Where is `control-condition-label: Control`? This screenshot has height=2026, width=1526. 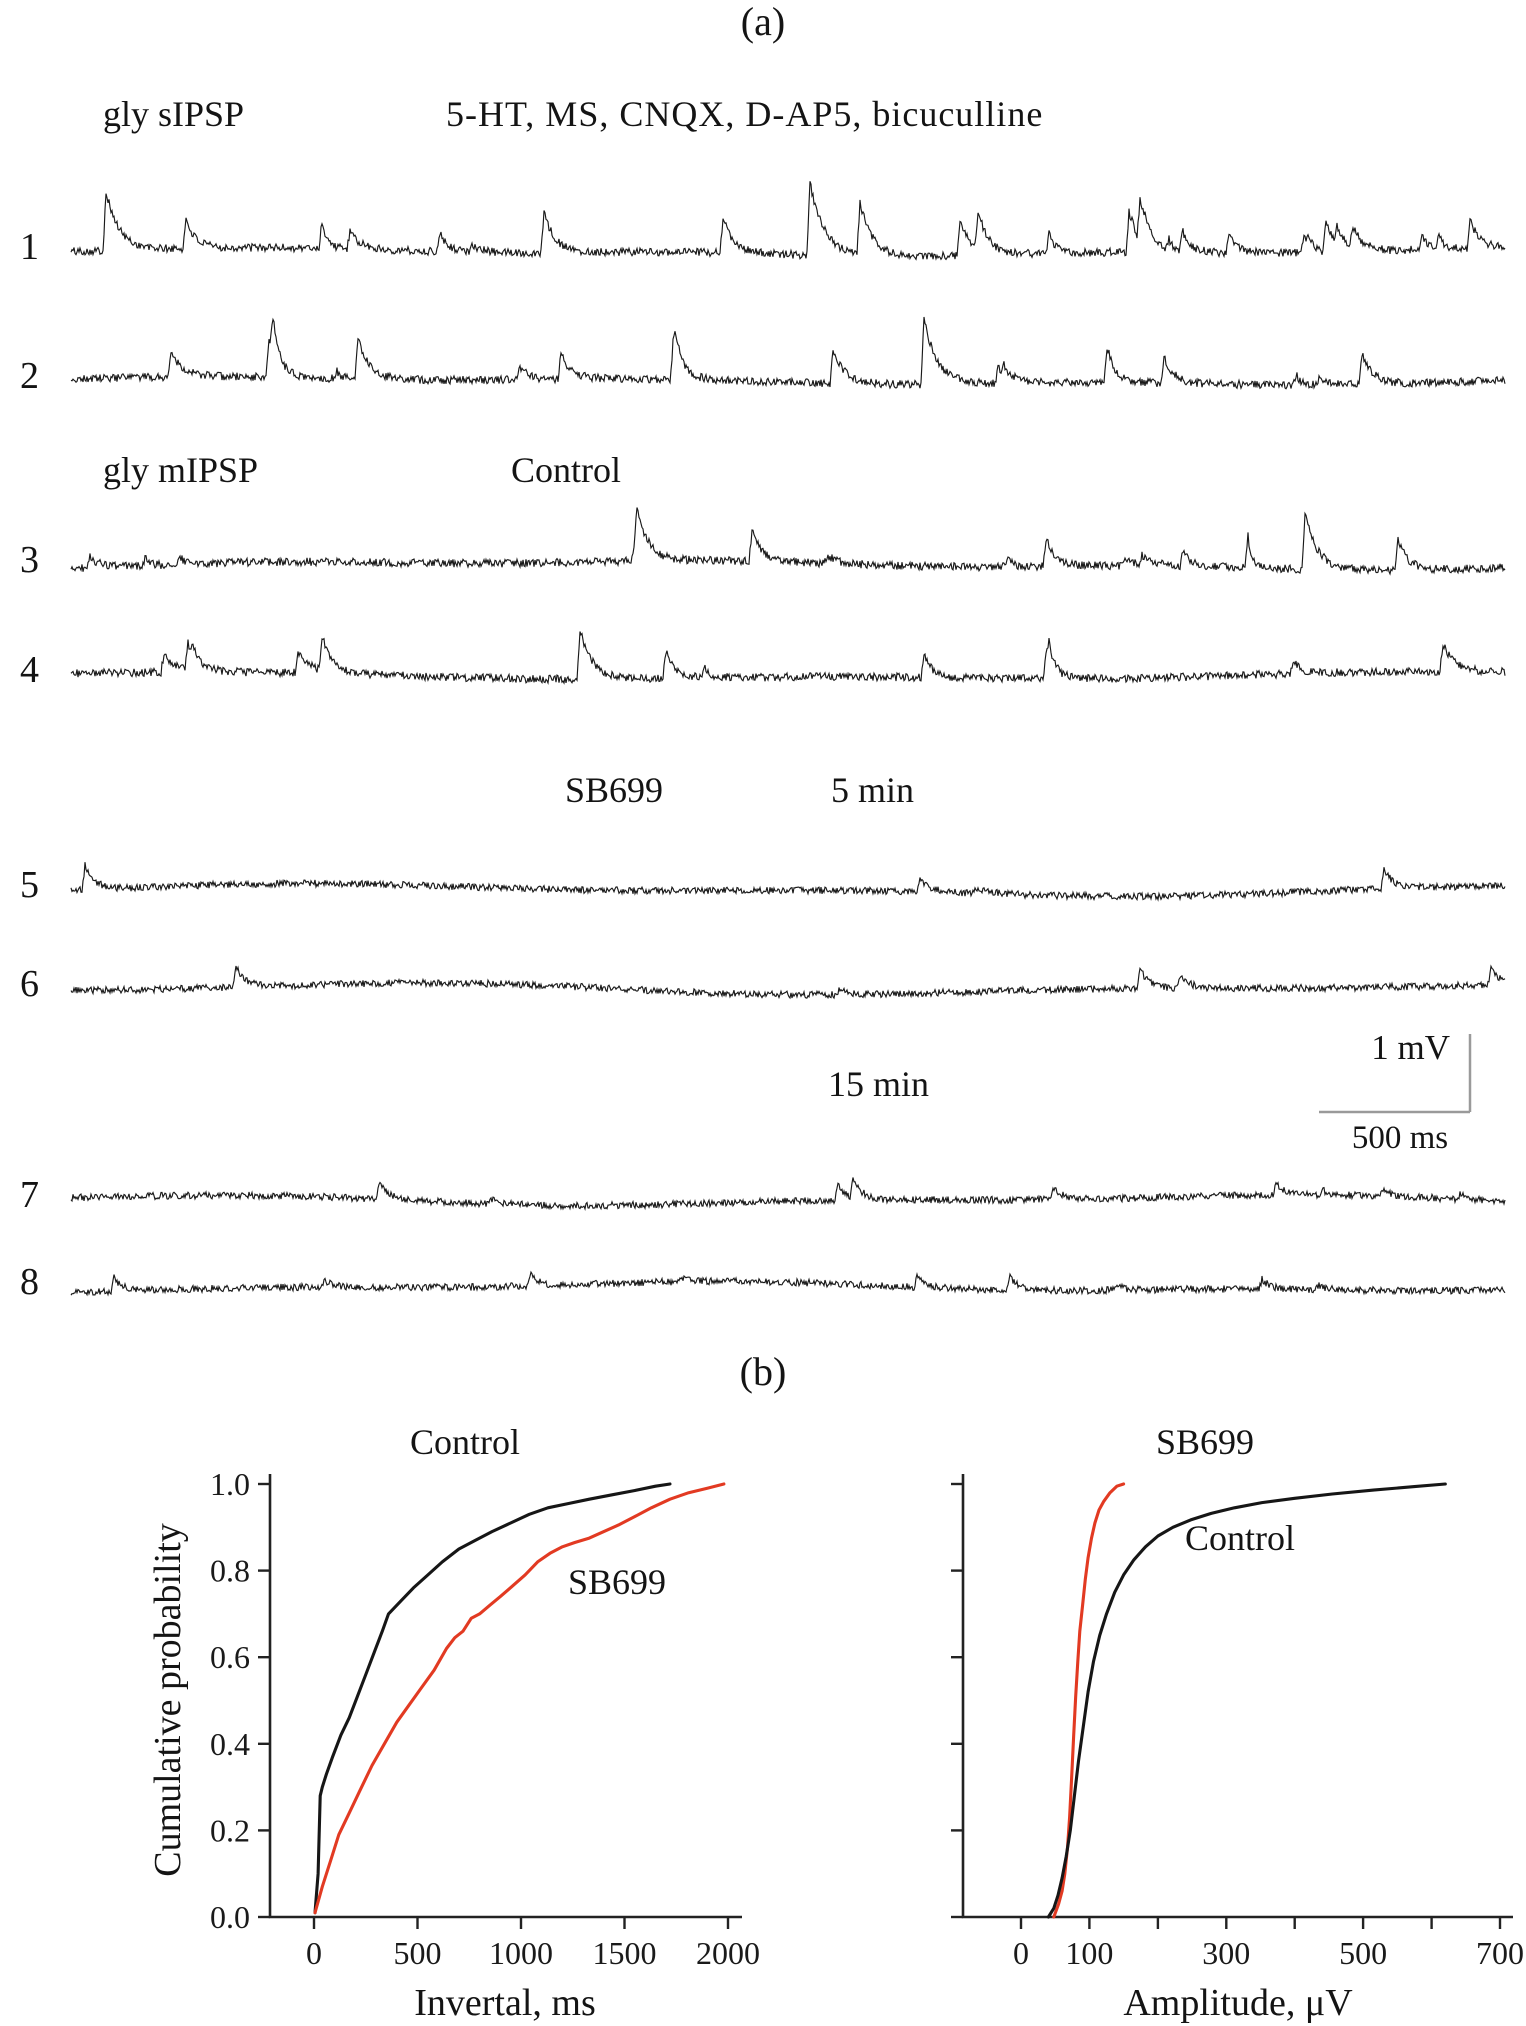 control-condition-label: Control is located at coordinates (566, 470).